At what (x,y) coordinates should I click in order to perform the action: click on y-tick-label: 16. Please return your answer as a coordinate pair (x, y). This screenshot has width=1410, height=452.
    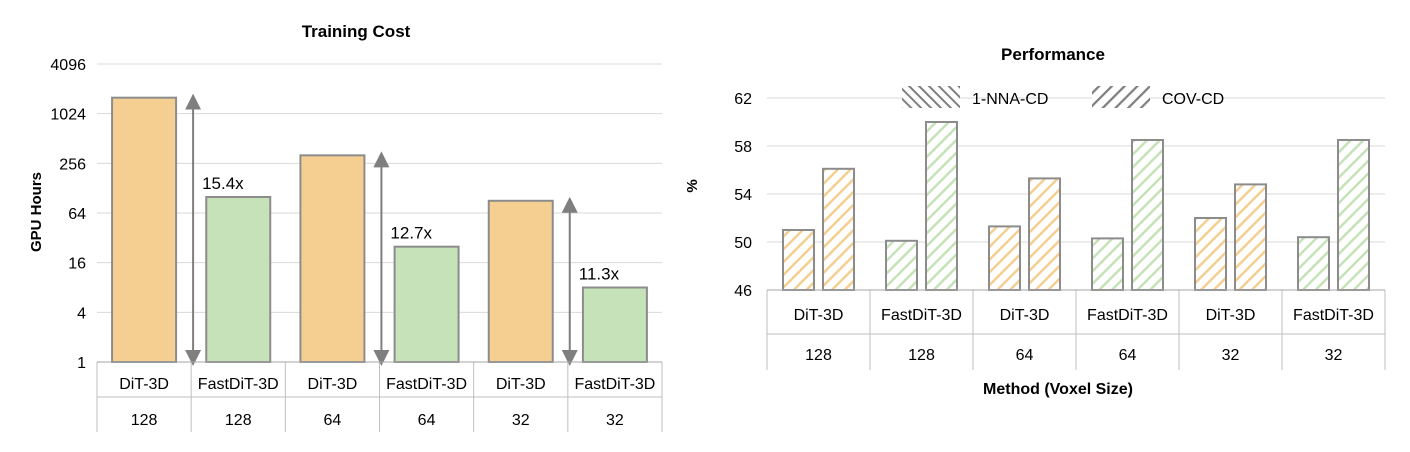
    Looking at the image, I should click on (77, 264).